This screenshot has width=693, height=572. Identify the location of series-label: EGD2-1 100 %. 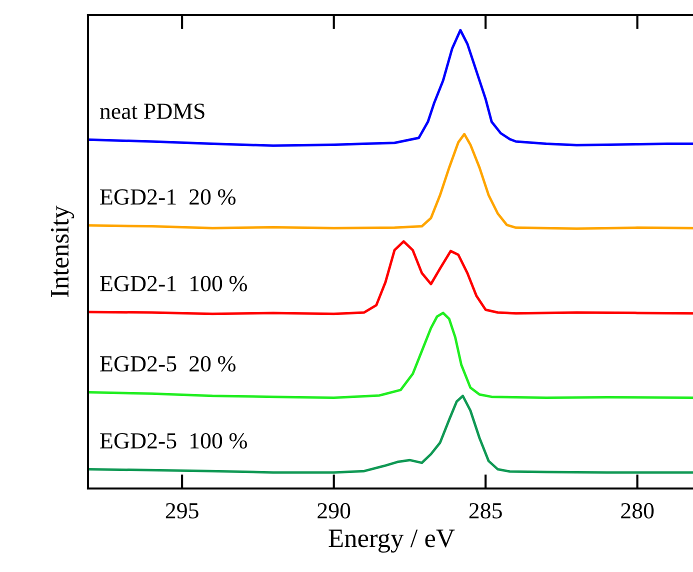
(173, 284).